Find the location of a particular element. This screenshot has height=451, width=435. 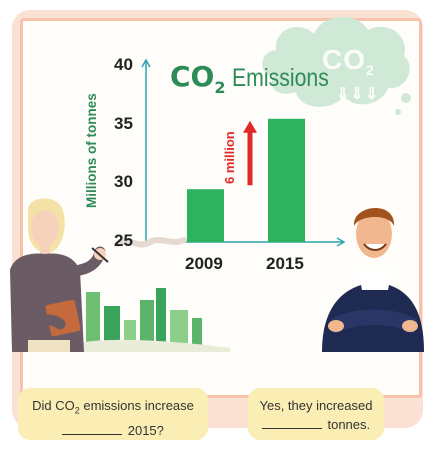

arrow-head is located at coordinates (250, 126).